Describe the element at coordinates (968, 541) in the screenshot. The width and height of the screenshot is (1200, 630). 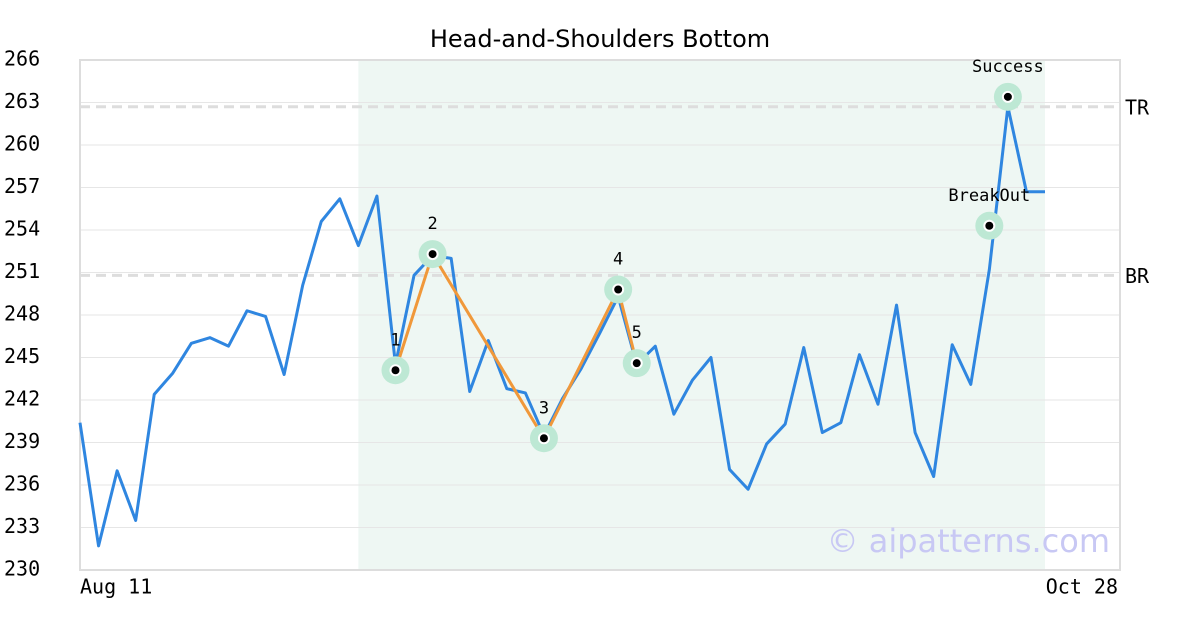
I see `watermark: © aipatterns.com` at that location.